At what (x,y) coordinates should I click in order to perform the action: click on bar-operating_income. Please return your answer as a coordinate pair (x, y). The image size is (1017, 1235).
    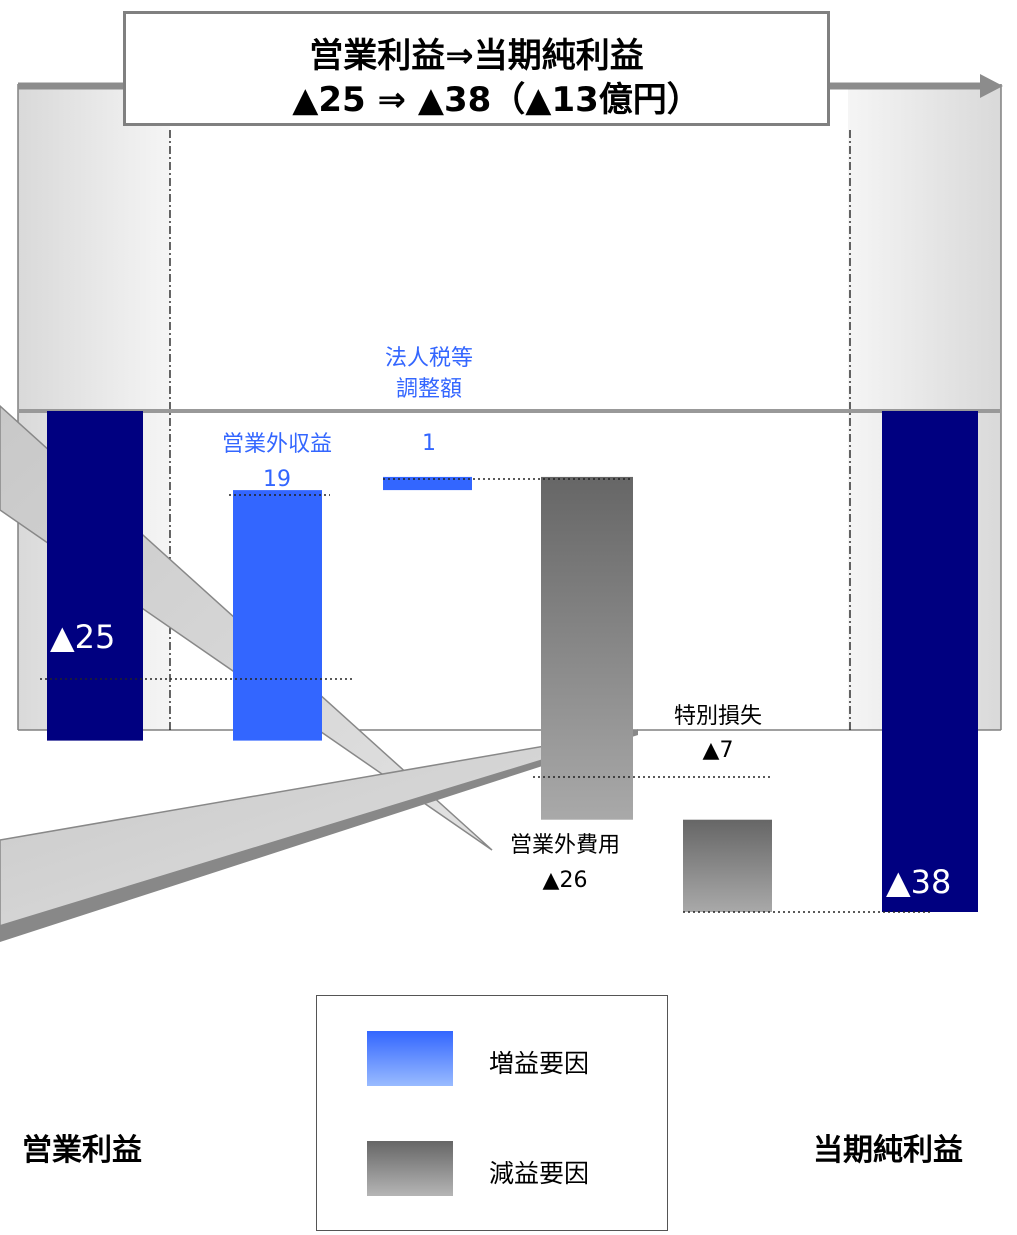
    Looking at the image, I should click on (95, 576).